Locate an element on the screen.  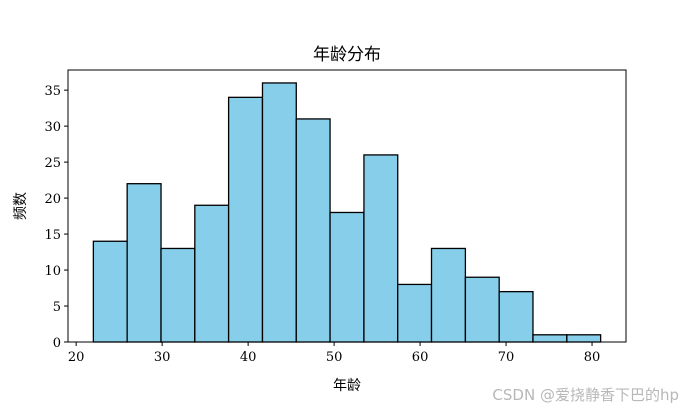
y-tick-label: 20 is located at coordinates (52, 199).